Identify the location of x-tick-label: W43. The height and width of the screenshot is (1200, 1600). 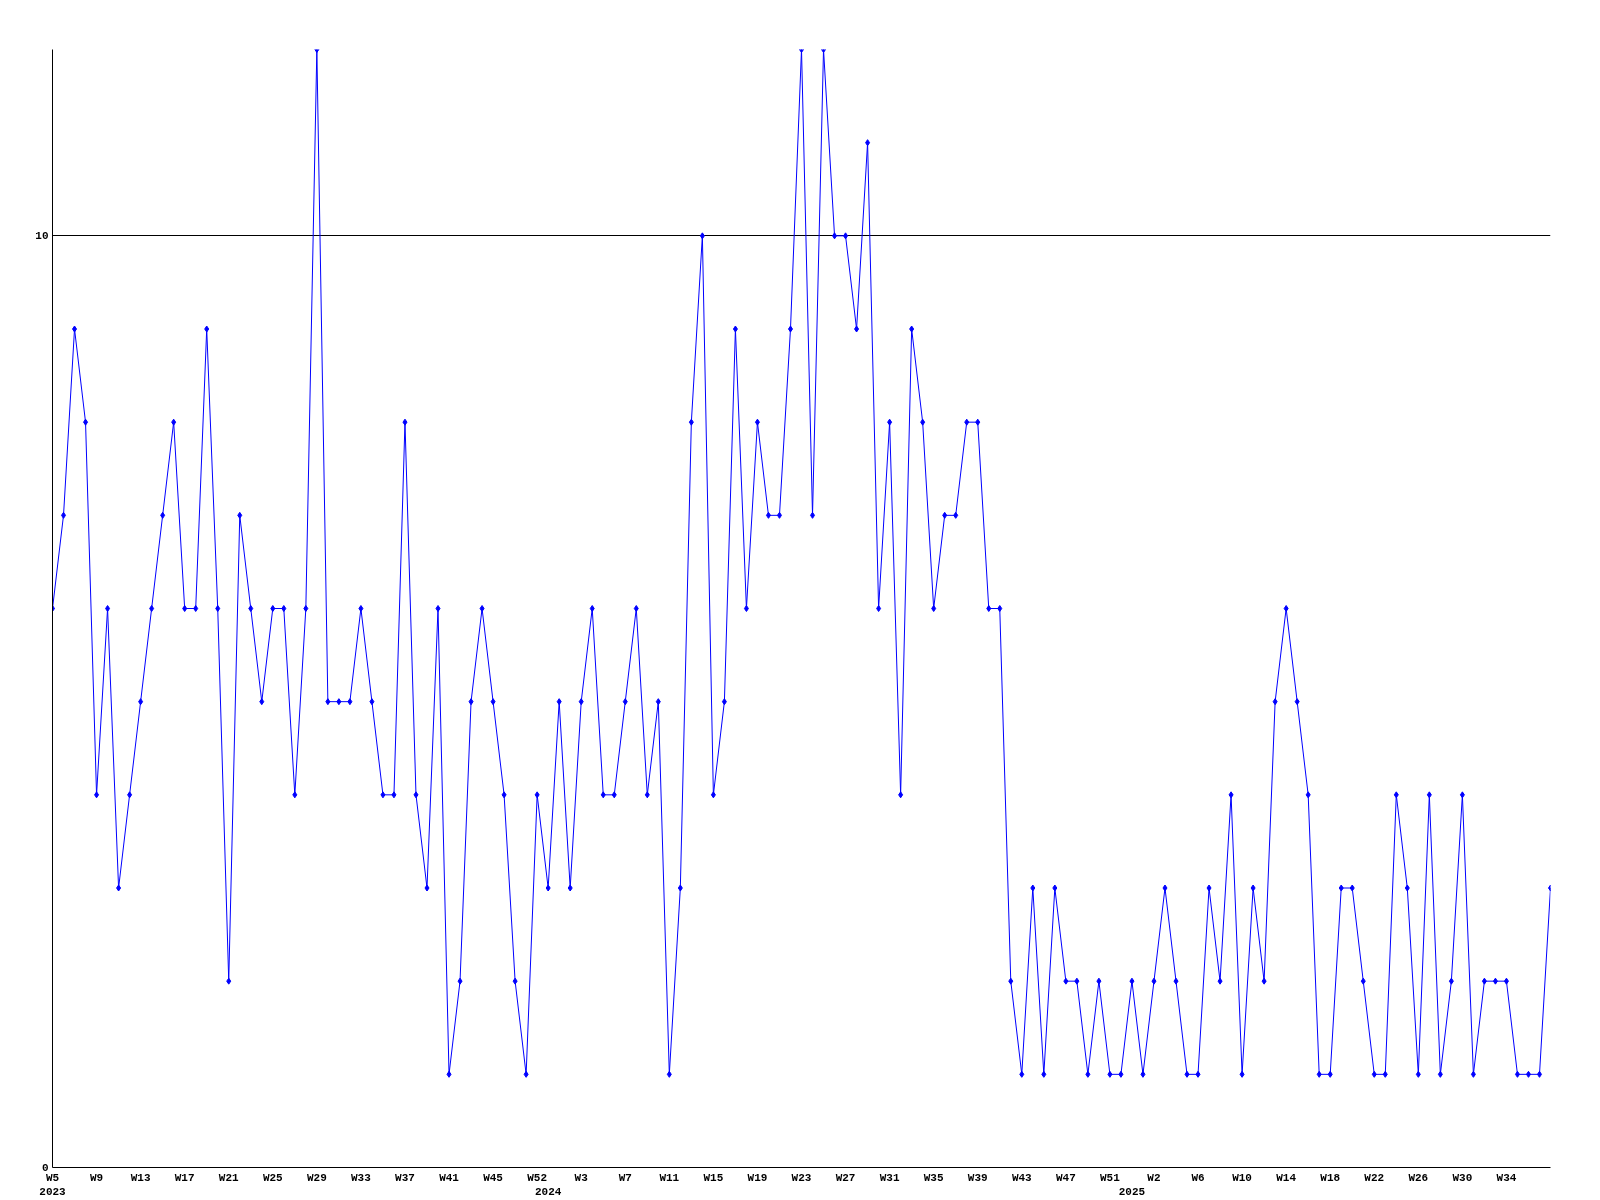
(1022, 1177).